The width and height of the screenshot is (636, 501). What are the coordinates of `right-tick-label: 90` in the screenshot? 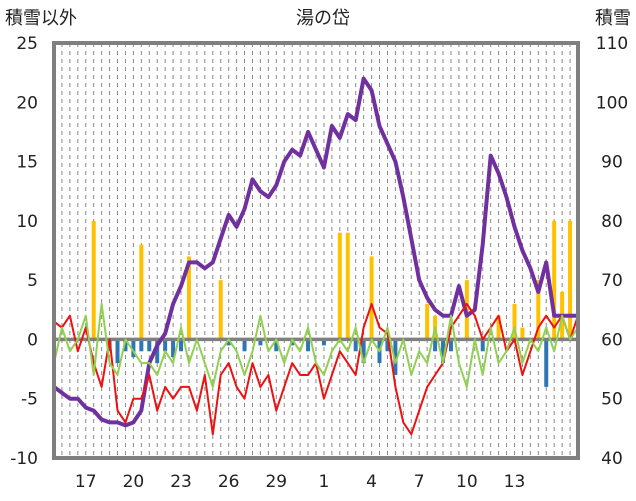 It's located at (612, 163).